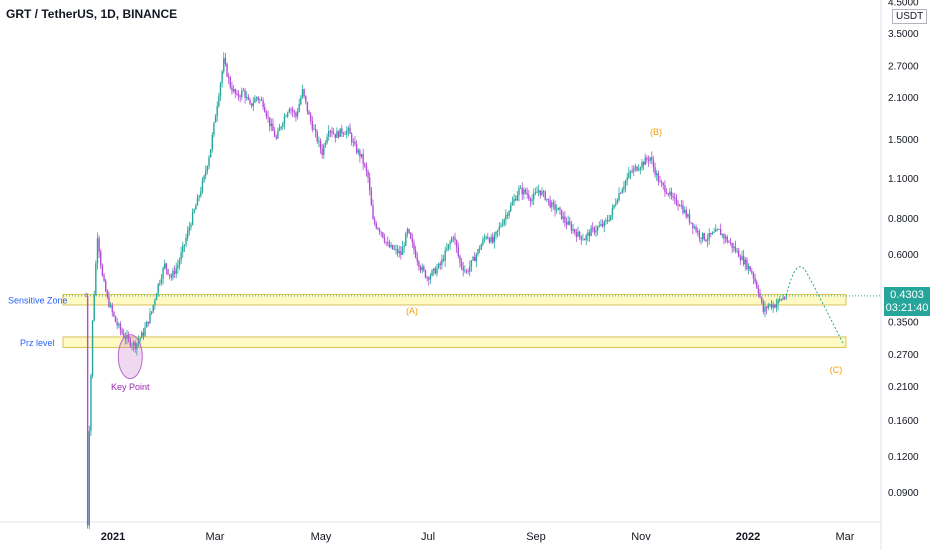 The height and width of the screenshot is (550, 932). I want to click on y-tick-label: 0.2100, so click(903, 387).